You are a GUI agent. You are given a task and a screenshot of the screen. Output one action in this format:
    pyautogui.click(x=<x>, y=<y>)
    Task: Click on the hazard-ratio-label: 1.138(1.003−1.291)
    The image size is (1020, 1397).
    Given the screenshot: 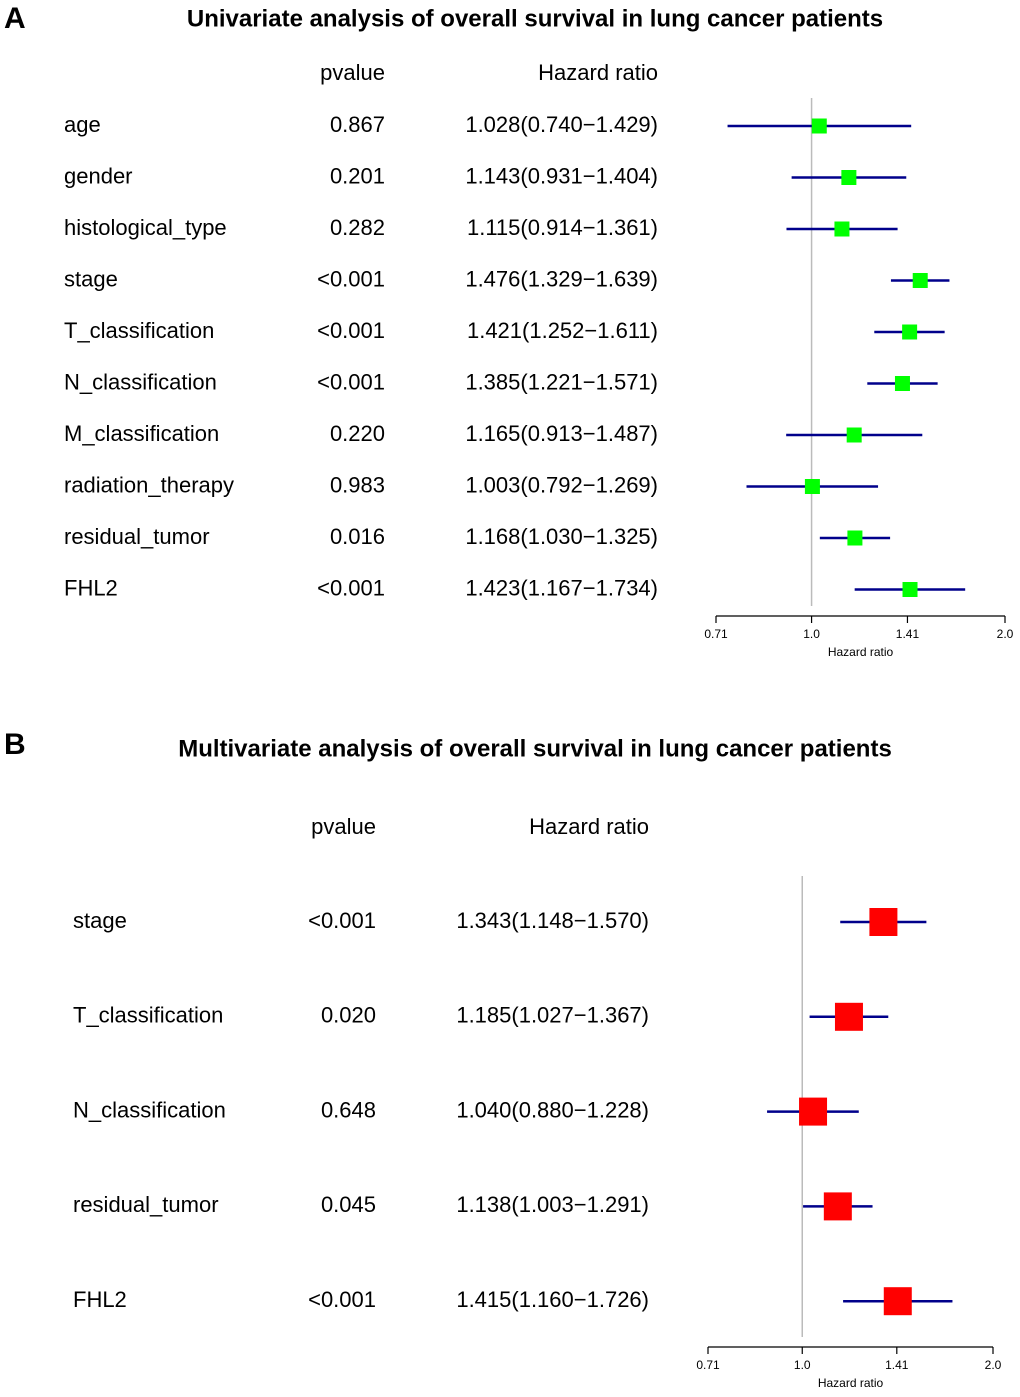 What is the action you would take?
    pyautogui.click(x=552, y=1204)
    